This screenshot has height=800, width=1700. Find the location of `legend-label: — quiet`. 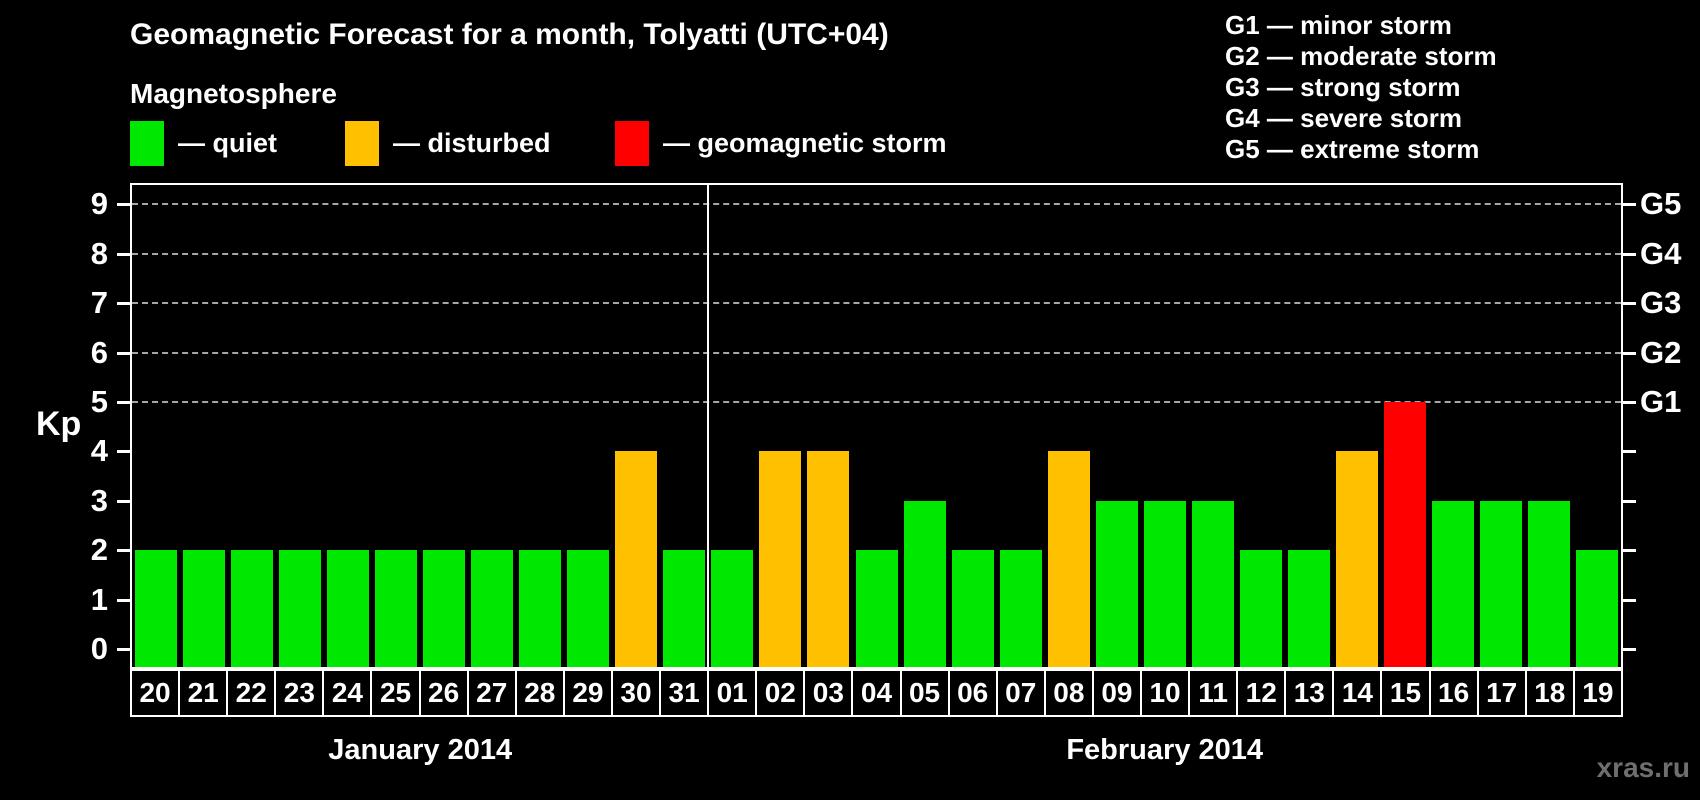

legend-label: — quiet is located at coordinates (227, 143).